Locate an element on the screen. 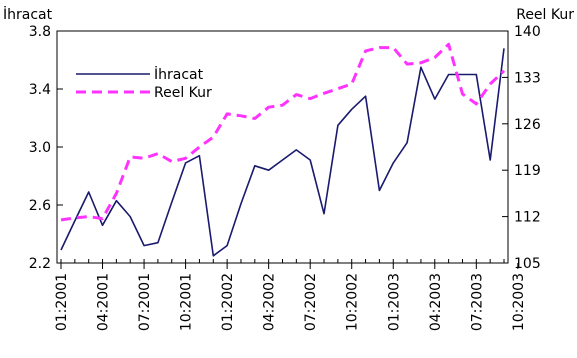  x-tick-label: 07:2003 is located at coordinates (477, 302).